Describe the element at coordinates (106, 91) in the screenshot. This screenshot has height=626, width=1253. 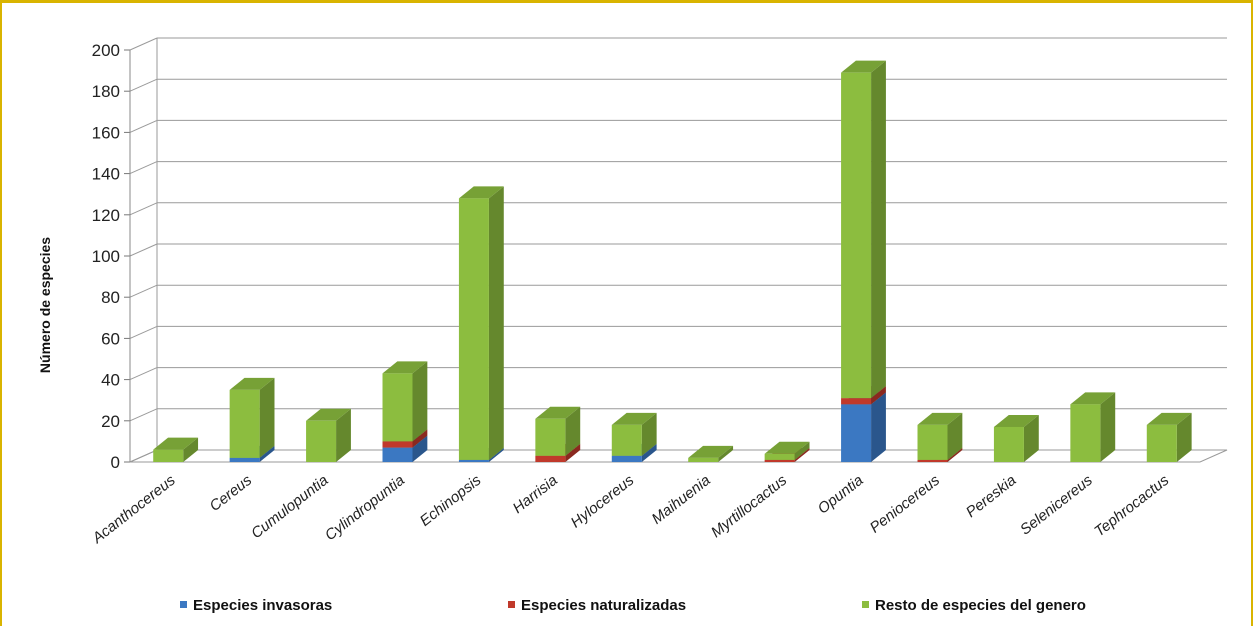
I see `y-tick-label: 180` at that location.